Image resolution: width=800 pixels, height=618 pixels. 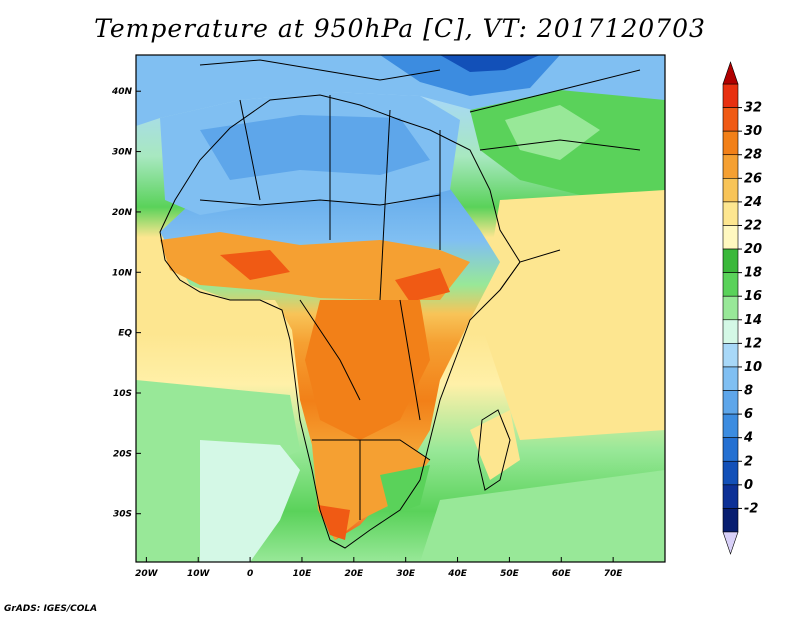 I want to click on colorbar-label: 32, so click(x=753, y=108).